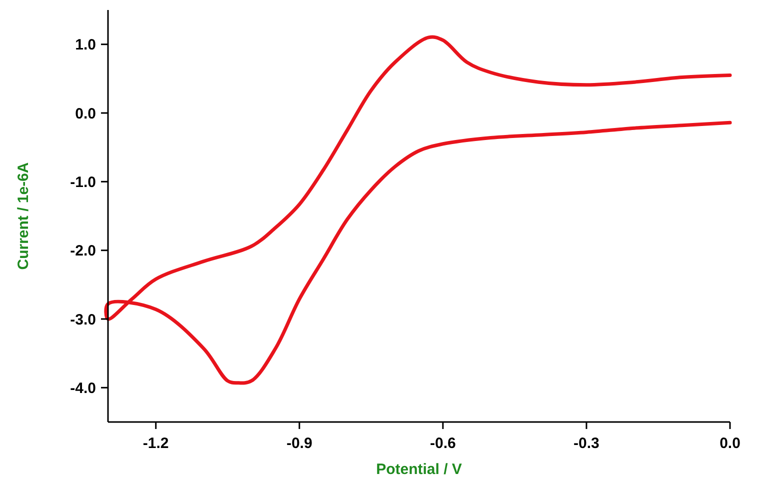 This screenshot has height=490, width=758. Describe the element at coordinates (83, 182) in the screenshot. I see `y-tick-label: -1.0` at that location.